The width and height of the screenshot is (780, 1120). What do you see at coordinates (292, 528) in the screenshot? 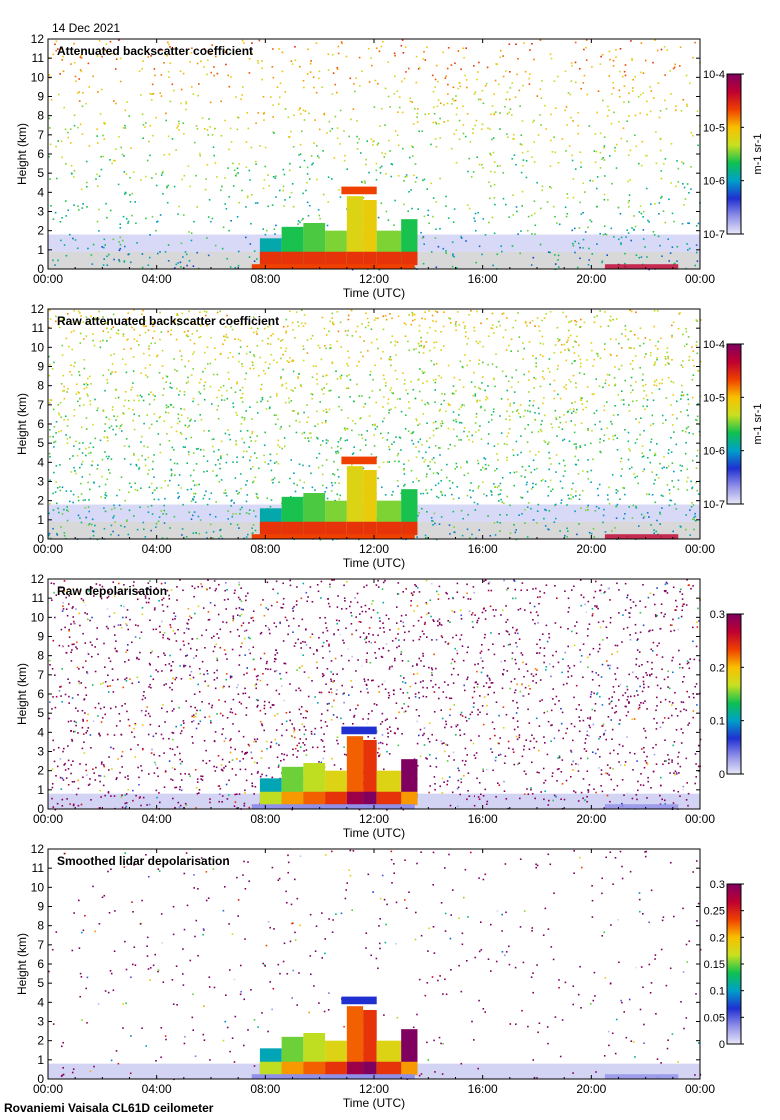
I see `cloud-base` at bounding box center [292, 528].